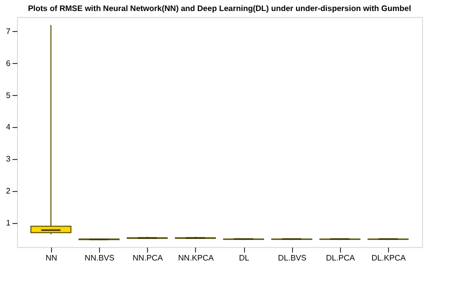 The width and height of the screenshot is (474, 296). What do you see at coordinates (9, 127) in the screenshot?
I see `y-tick-label: 4` at bounding box center [9, 127].